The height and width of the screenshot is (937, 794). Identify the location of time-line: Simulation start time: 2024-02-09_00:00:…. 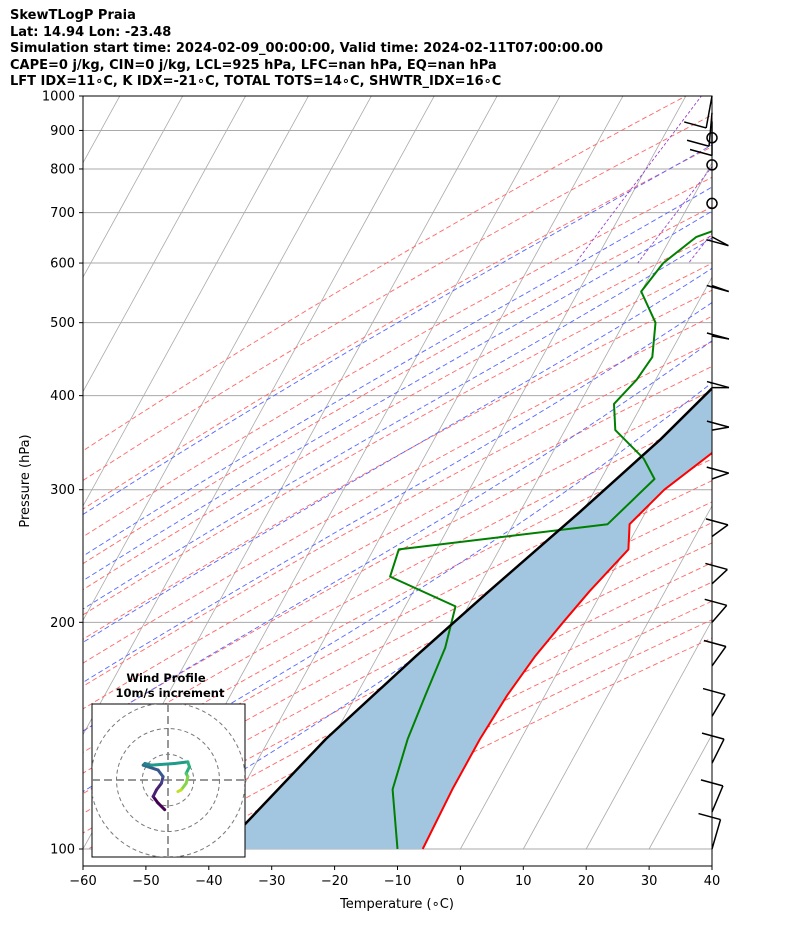
(306, 48).